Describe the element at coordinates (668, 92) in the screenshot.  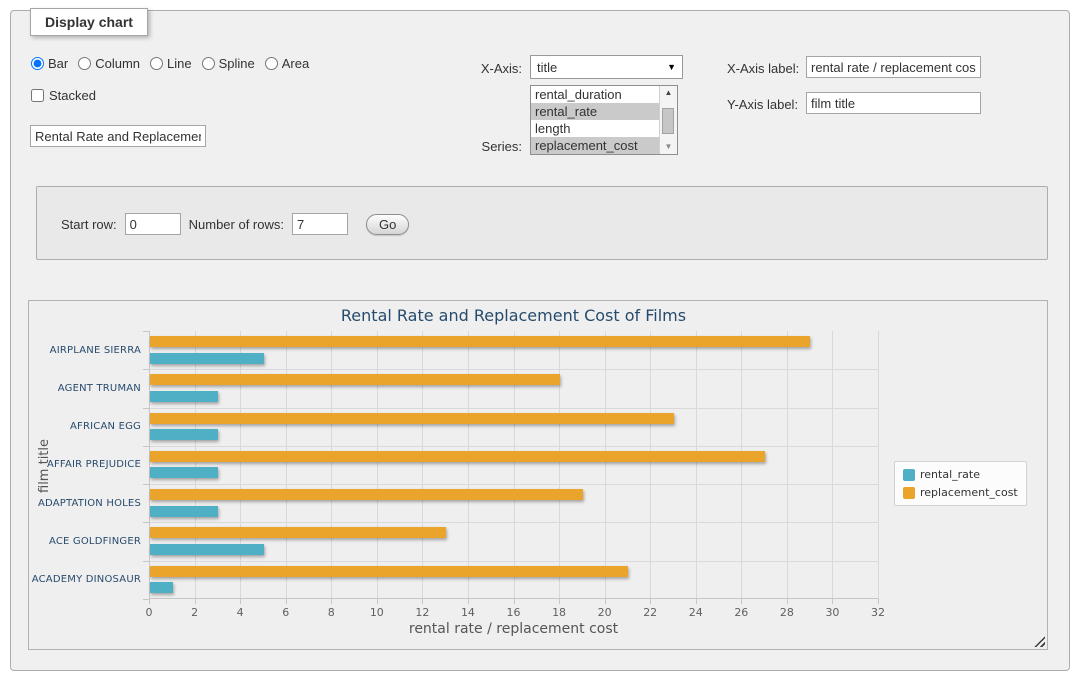
I see `scroll-up-icon: ▲` at that location.